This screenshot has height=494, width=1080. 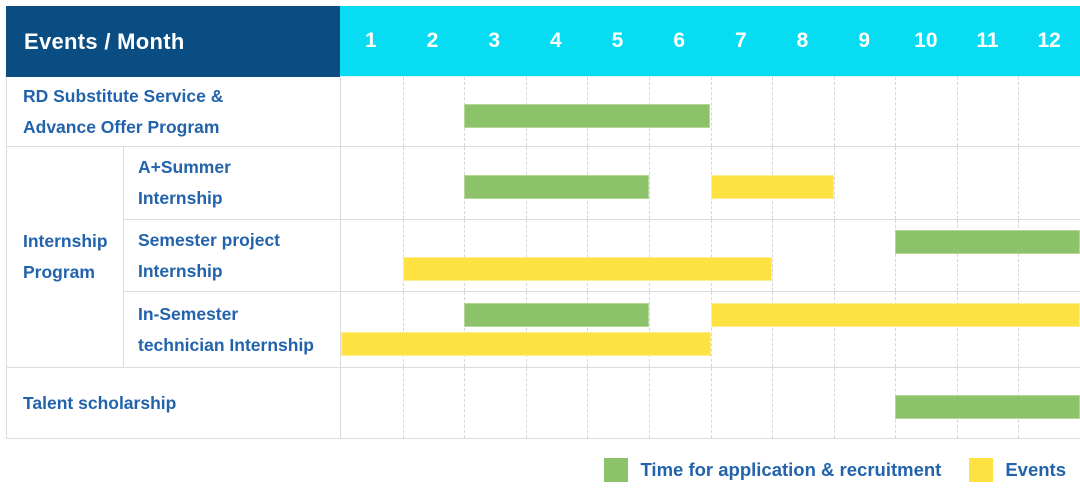 I want to click on month-label-4: 4, so click(x=556, y=41).